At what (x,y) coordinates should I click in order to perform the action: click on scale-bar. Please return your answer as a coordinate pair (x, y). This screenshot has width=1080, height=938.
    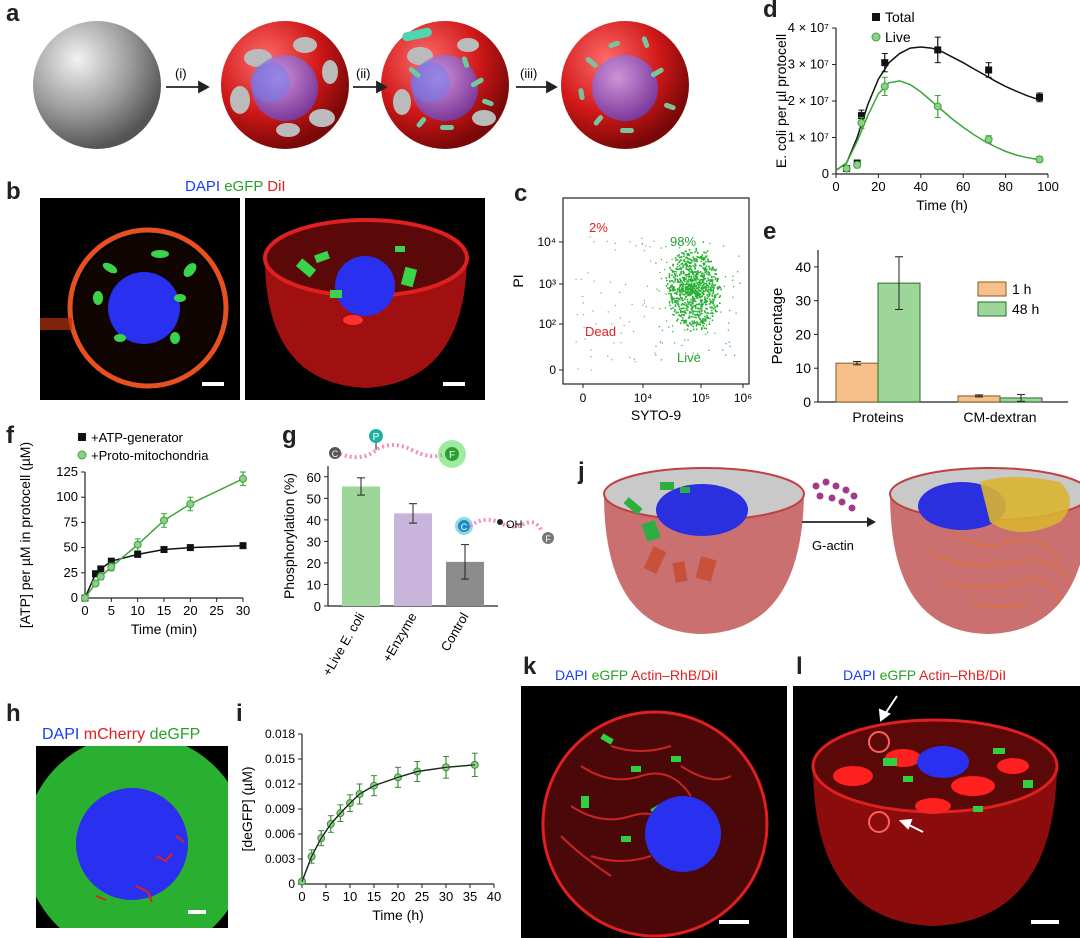
    Looking at the image, I should click on (213, 384).